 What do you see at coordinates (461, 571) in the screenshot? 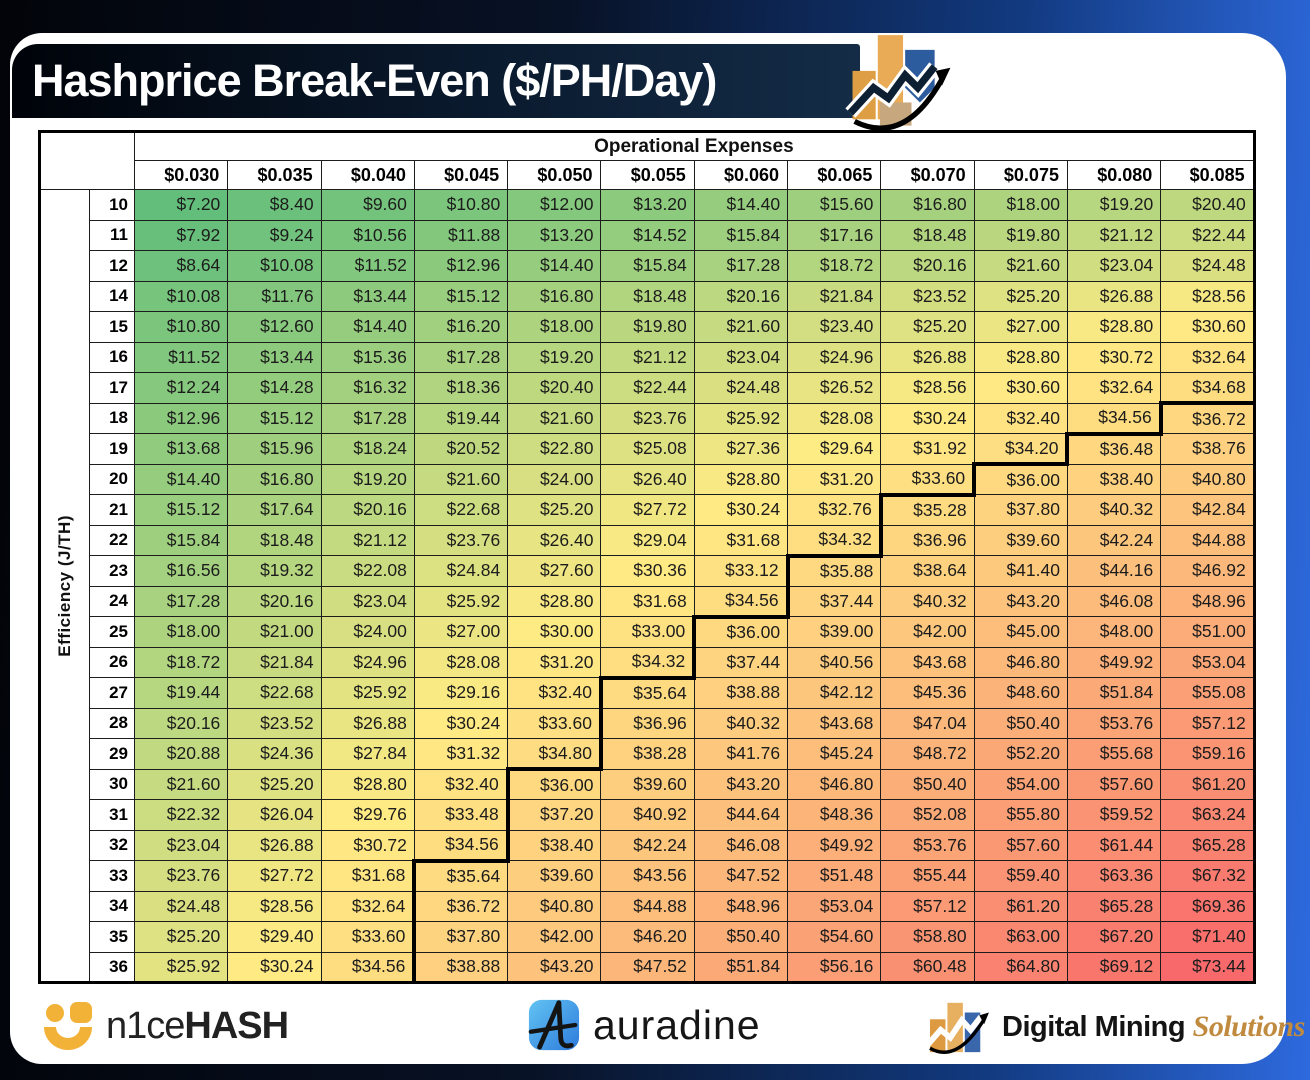
I see `breakeven-value-cell: $24.84` at bounding box center [461, 571].